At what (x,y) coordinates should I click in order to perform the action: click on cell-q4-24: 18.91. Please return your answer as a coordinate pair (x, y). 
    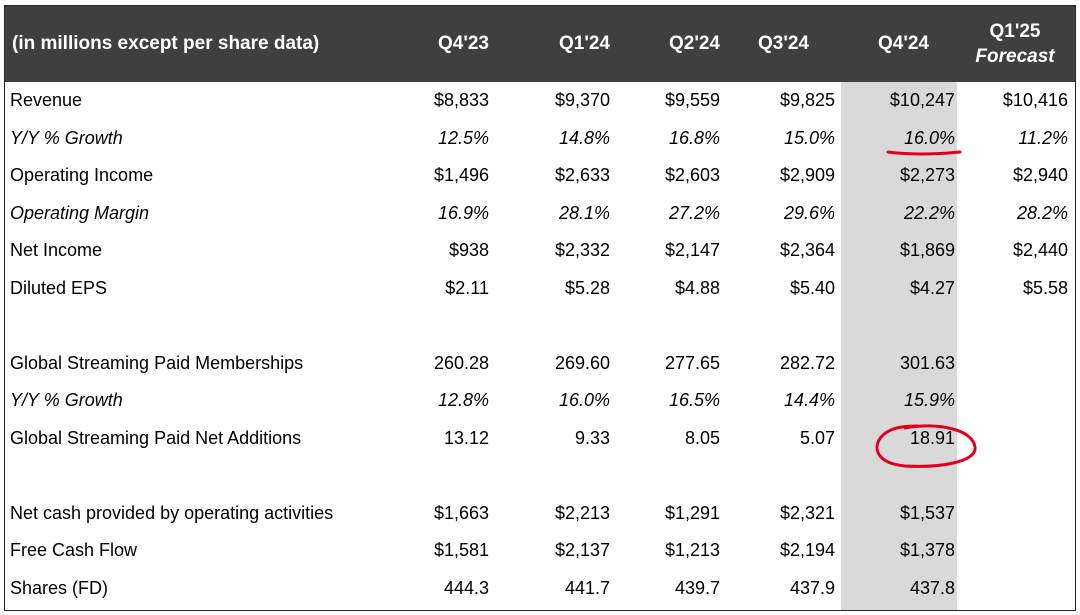
    Looking at the image, I should click on (932, 437).